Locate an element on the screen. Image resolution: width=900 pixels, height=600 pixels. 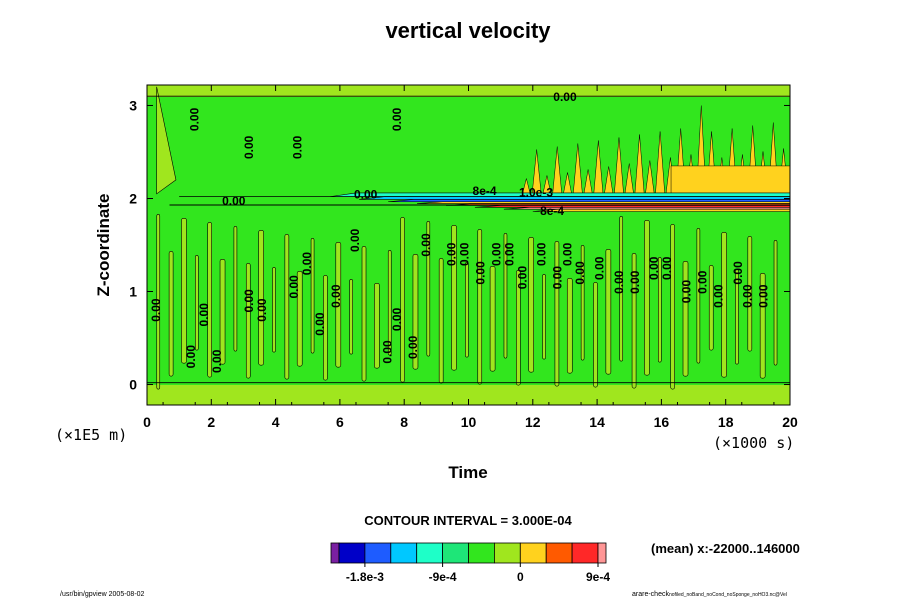
x-tick-label: 14 is located at coordinates (597, 422).